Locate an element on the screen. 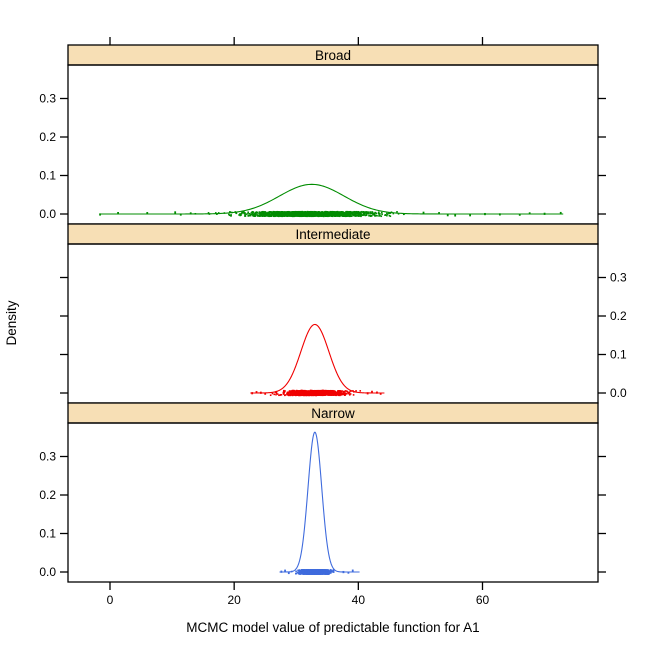 The height and width of the screenshot is (653, 653). rug-points-narrow is located at coordinates (317, 572).